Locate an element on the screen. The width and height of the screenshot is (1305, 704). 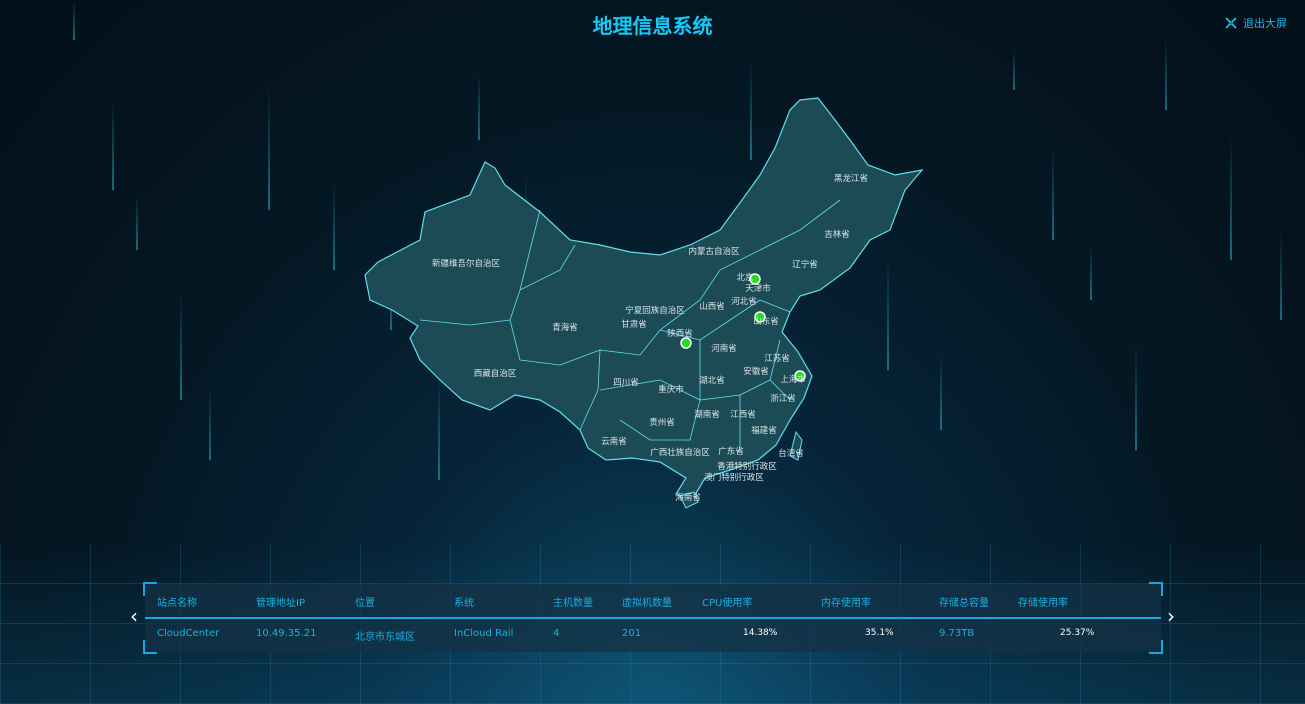
province-label: 澳门特别行政区 is located at coordinates (734, 478).